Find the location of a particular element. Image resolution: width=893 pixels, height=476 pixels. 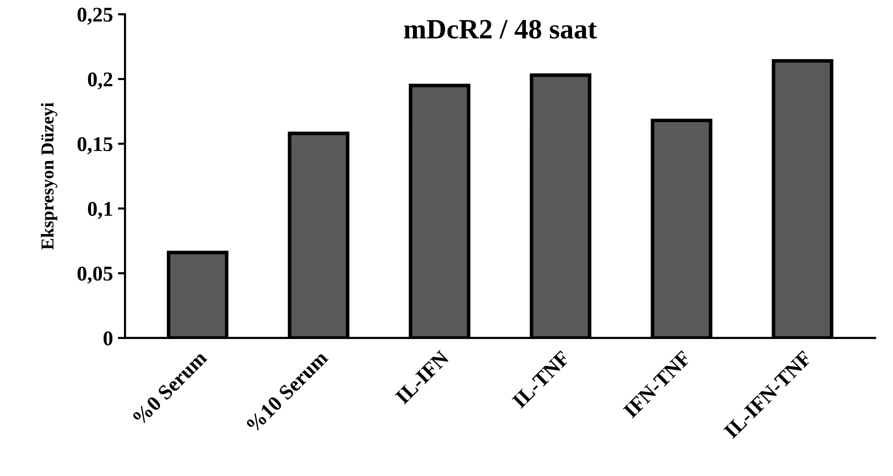

y-tick-label: 0 is located at coordinates (108, 338).